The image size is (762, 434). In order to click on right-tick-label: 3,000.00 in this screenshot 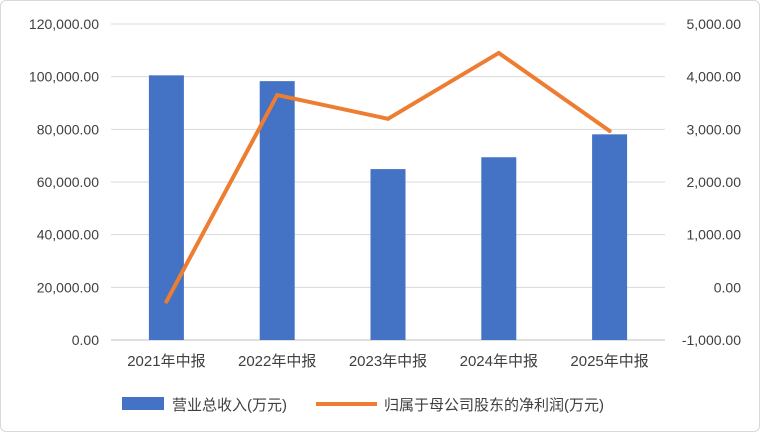, I will do `click(714, 129)`.